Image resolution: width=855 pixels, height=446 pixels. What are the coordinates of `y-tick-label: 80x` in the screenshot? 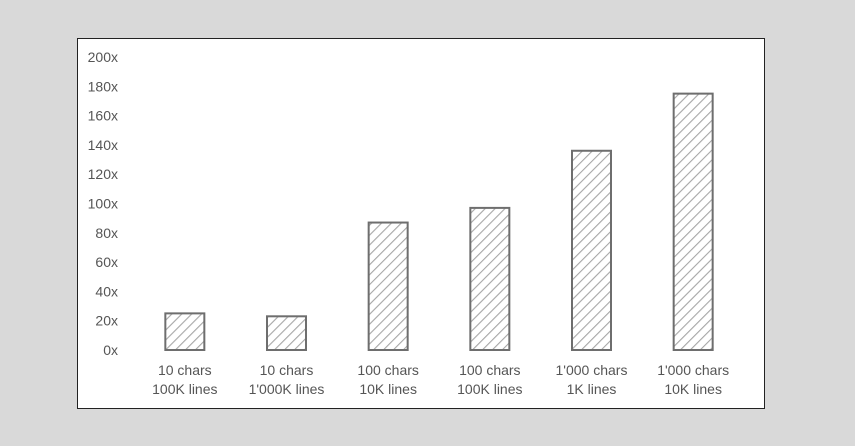 It's located at (106, 233).